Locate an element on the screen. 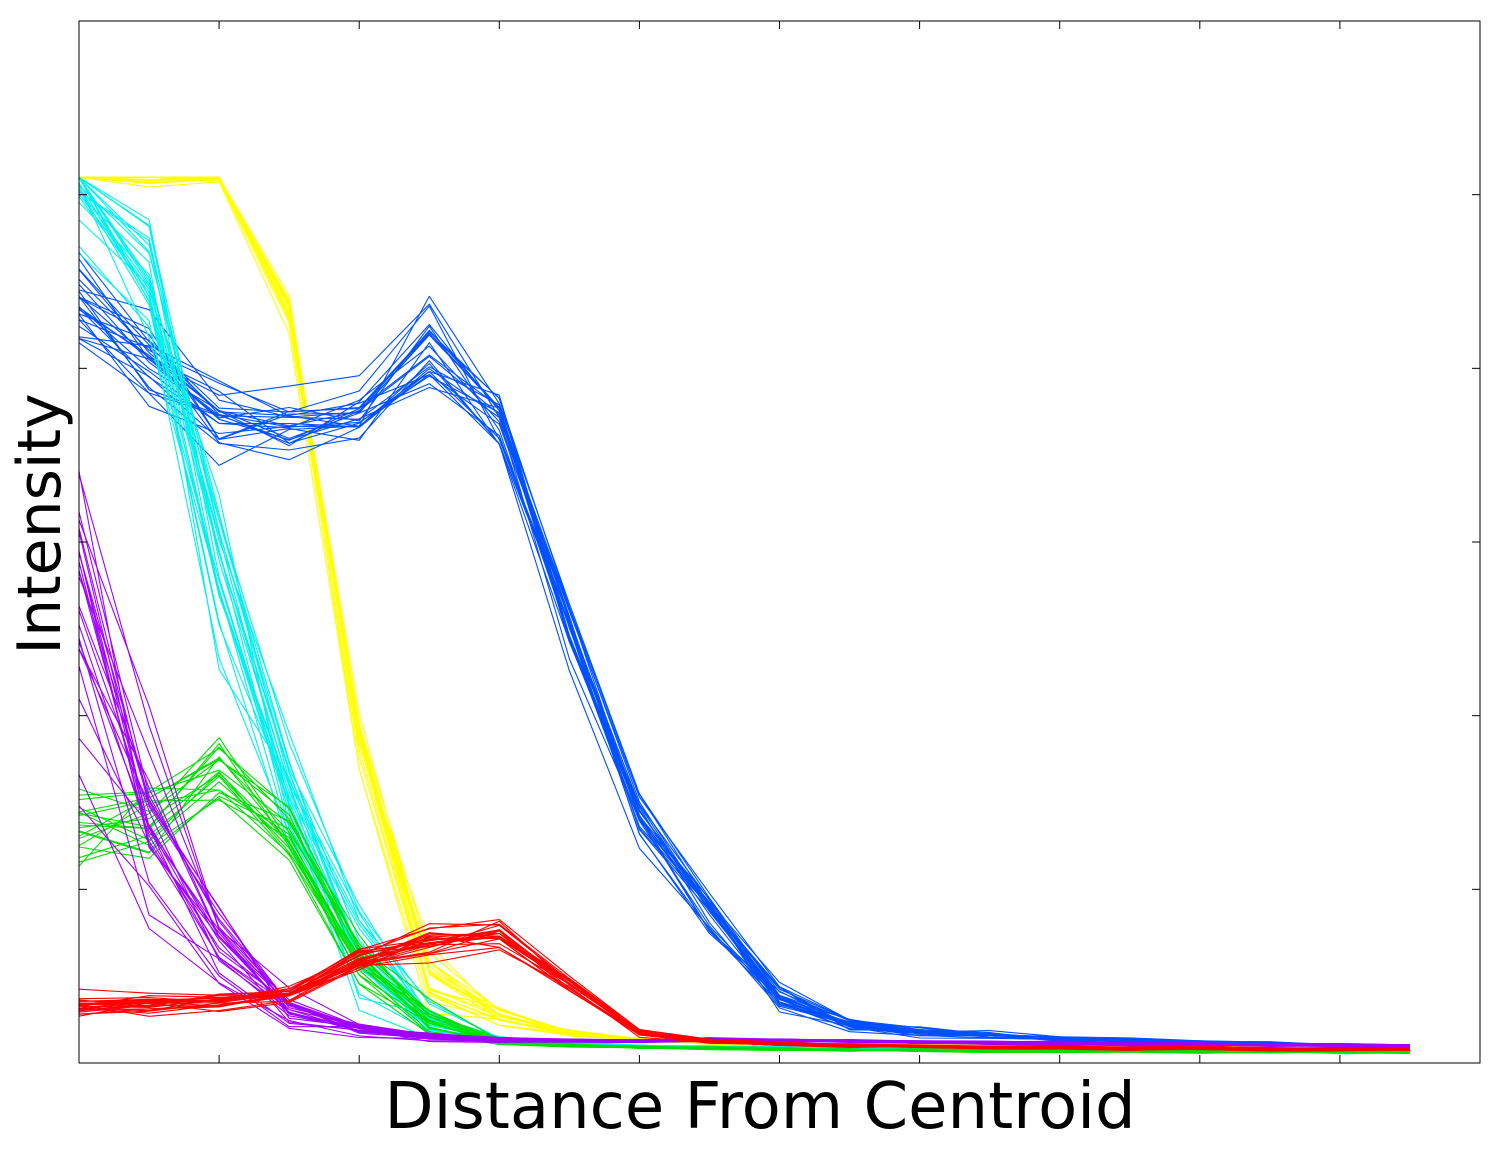  x-axis-label: Distance From Centroid is located at coordinates (759, 1107).